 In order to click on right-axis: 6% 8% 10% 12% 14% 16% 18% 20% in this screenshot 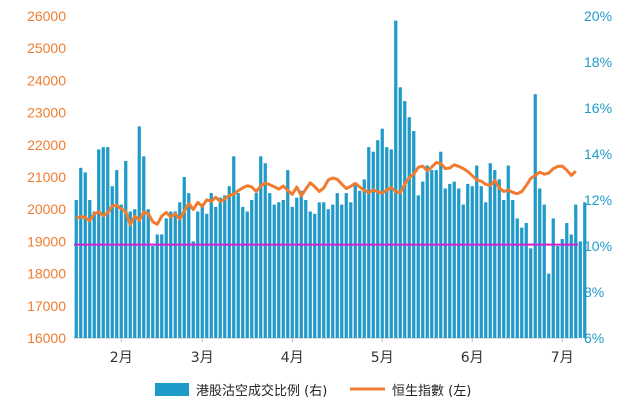, I will do `click(598, 177)`.